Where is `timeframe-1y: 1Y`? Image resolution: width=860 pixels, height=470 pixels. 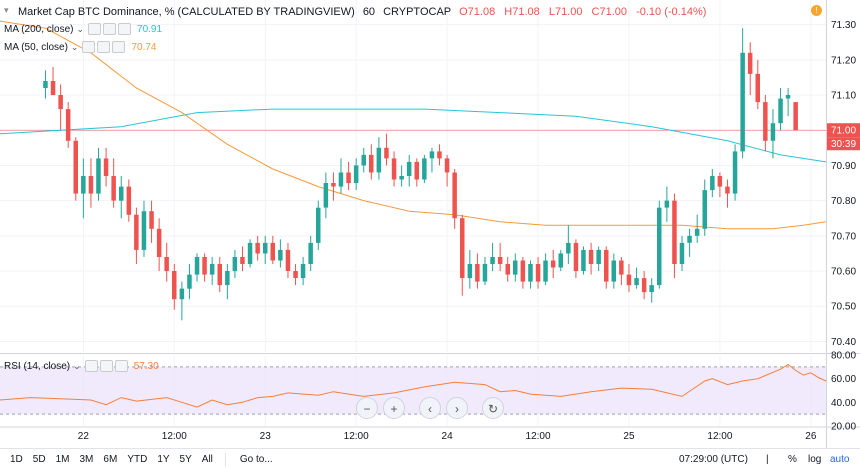
timeframe-1y: 1Y is located at coordinates (163, 459).